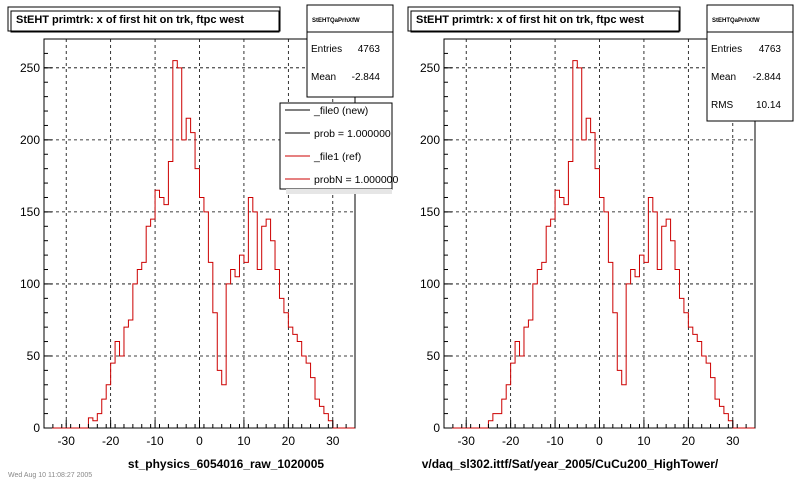  I want to click on footer-timestamp: Wed Aug 10 11:08:27 2005, so click(50, 475).